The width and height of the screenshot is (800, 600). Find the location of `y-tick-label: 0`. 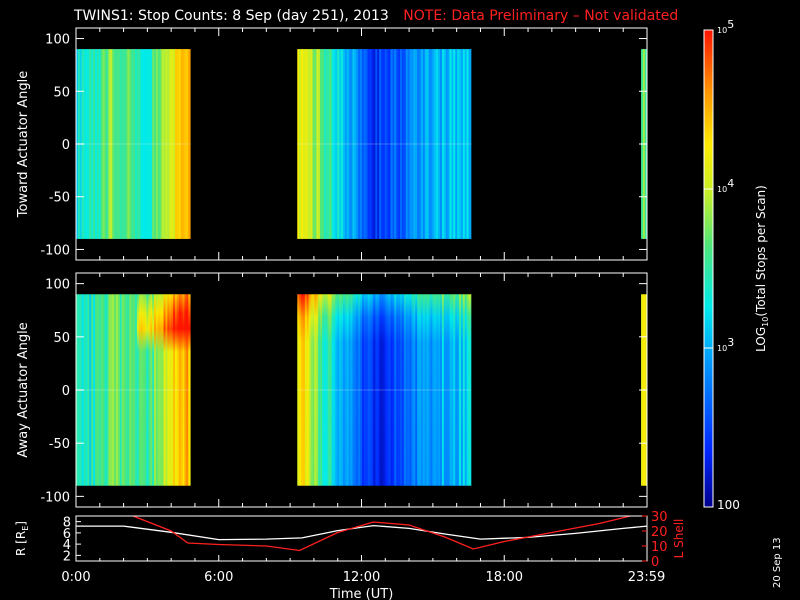

y-tick-label: 0 is located at coordinates (66, 391).